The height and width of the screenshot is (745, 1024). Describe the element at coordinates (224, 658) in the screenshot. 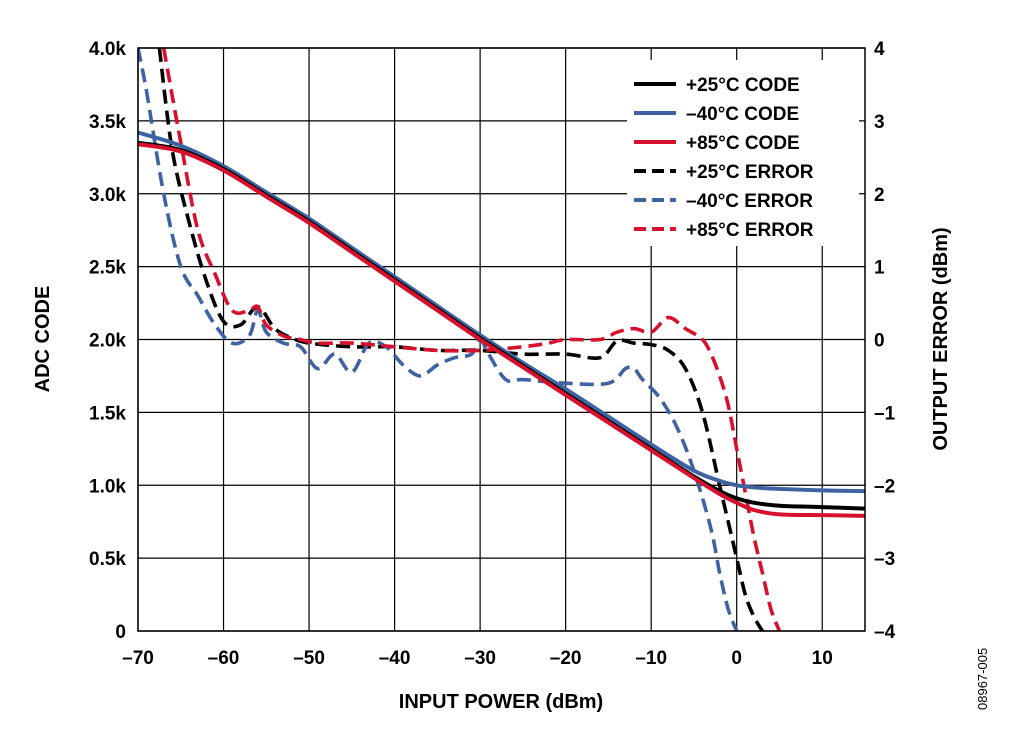

I see `x-tick-label: –60` at that location.